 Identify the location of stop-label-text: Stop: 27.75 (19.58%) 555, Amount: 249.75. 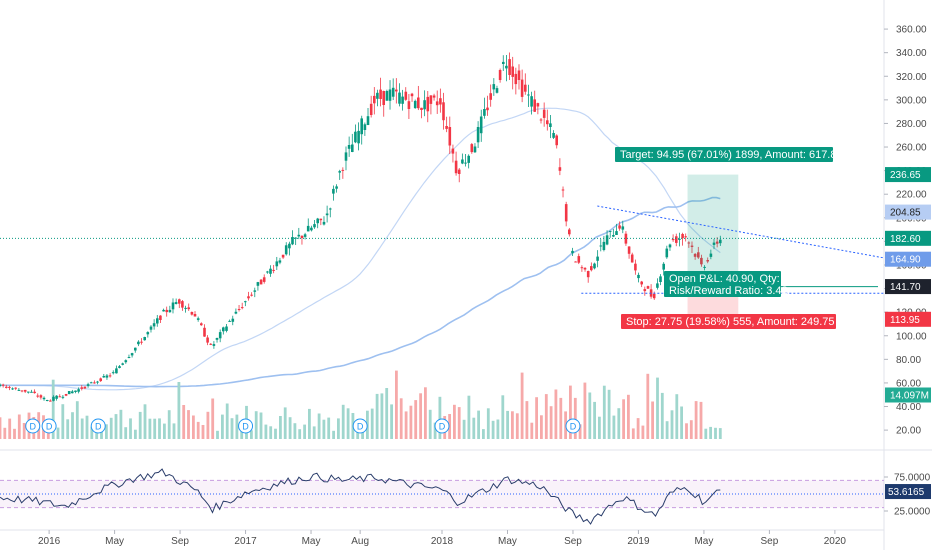
(730, 322).